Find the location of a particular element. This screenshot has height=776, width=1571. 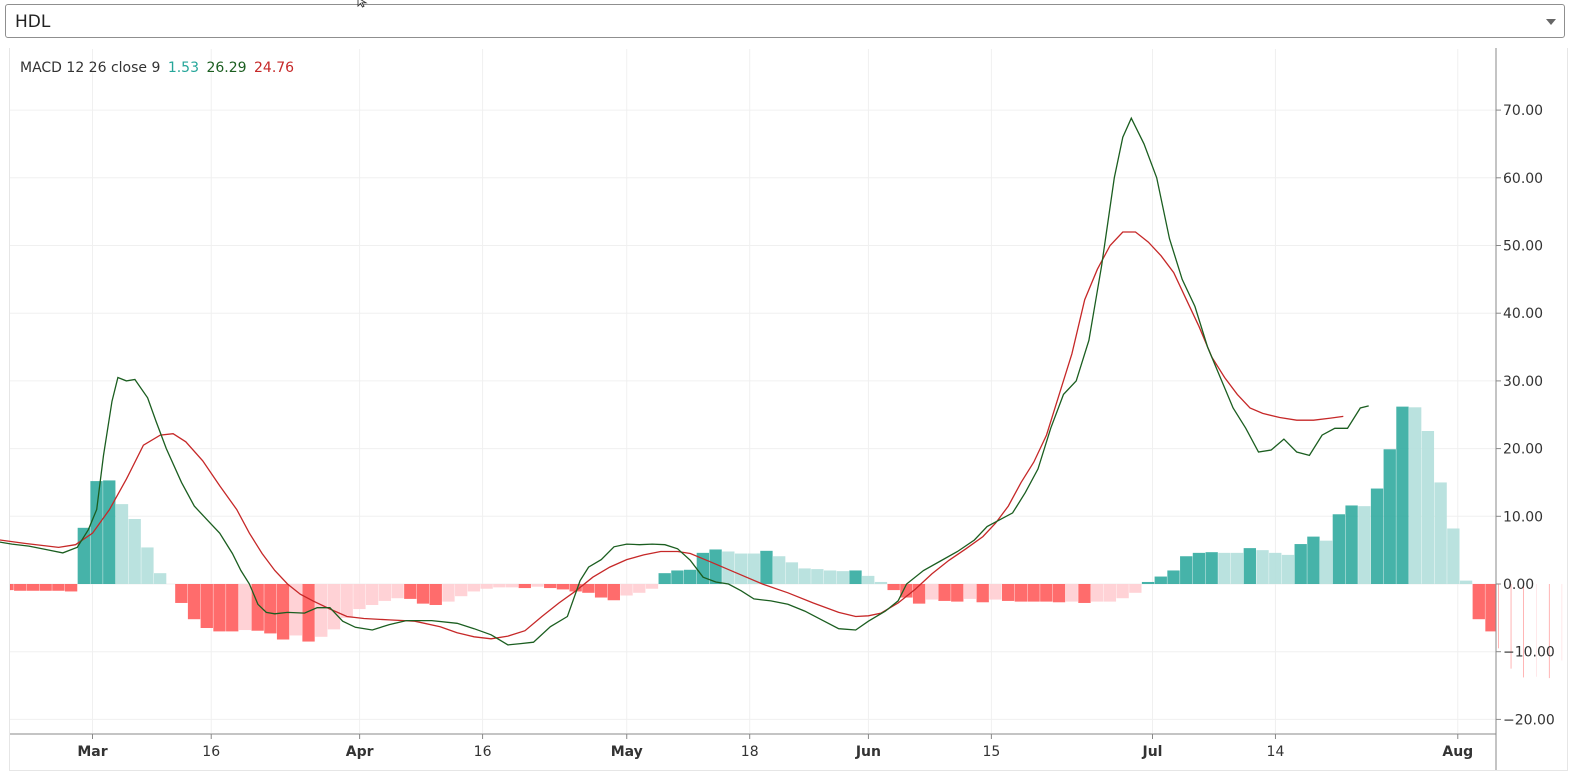

x-tick-label: Aug is located at coordinates (1457, 752).